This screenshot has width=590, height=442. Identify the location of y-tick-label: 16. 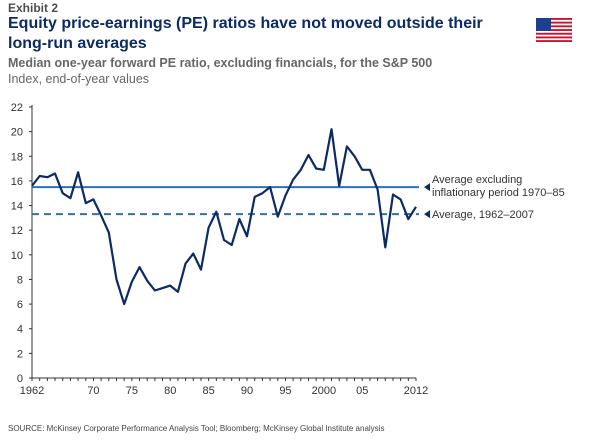
(17, 182).